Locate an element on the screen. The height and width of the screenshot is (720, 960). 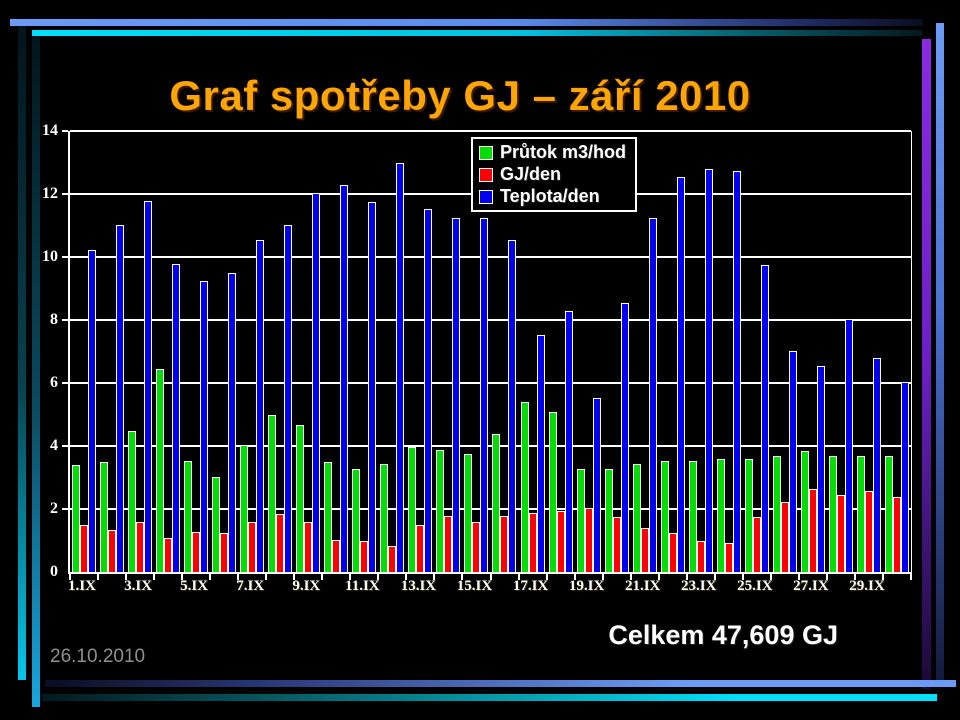
y-axis-label: 12 is located at coordinates (50, 193).